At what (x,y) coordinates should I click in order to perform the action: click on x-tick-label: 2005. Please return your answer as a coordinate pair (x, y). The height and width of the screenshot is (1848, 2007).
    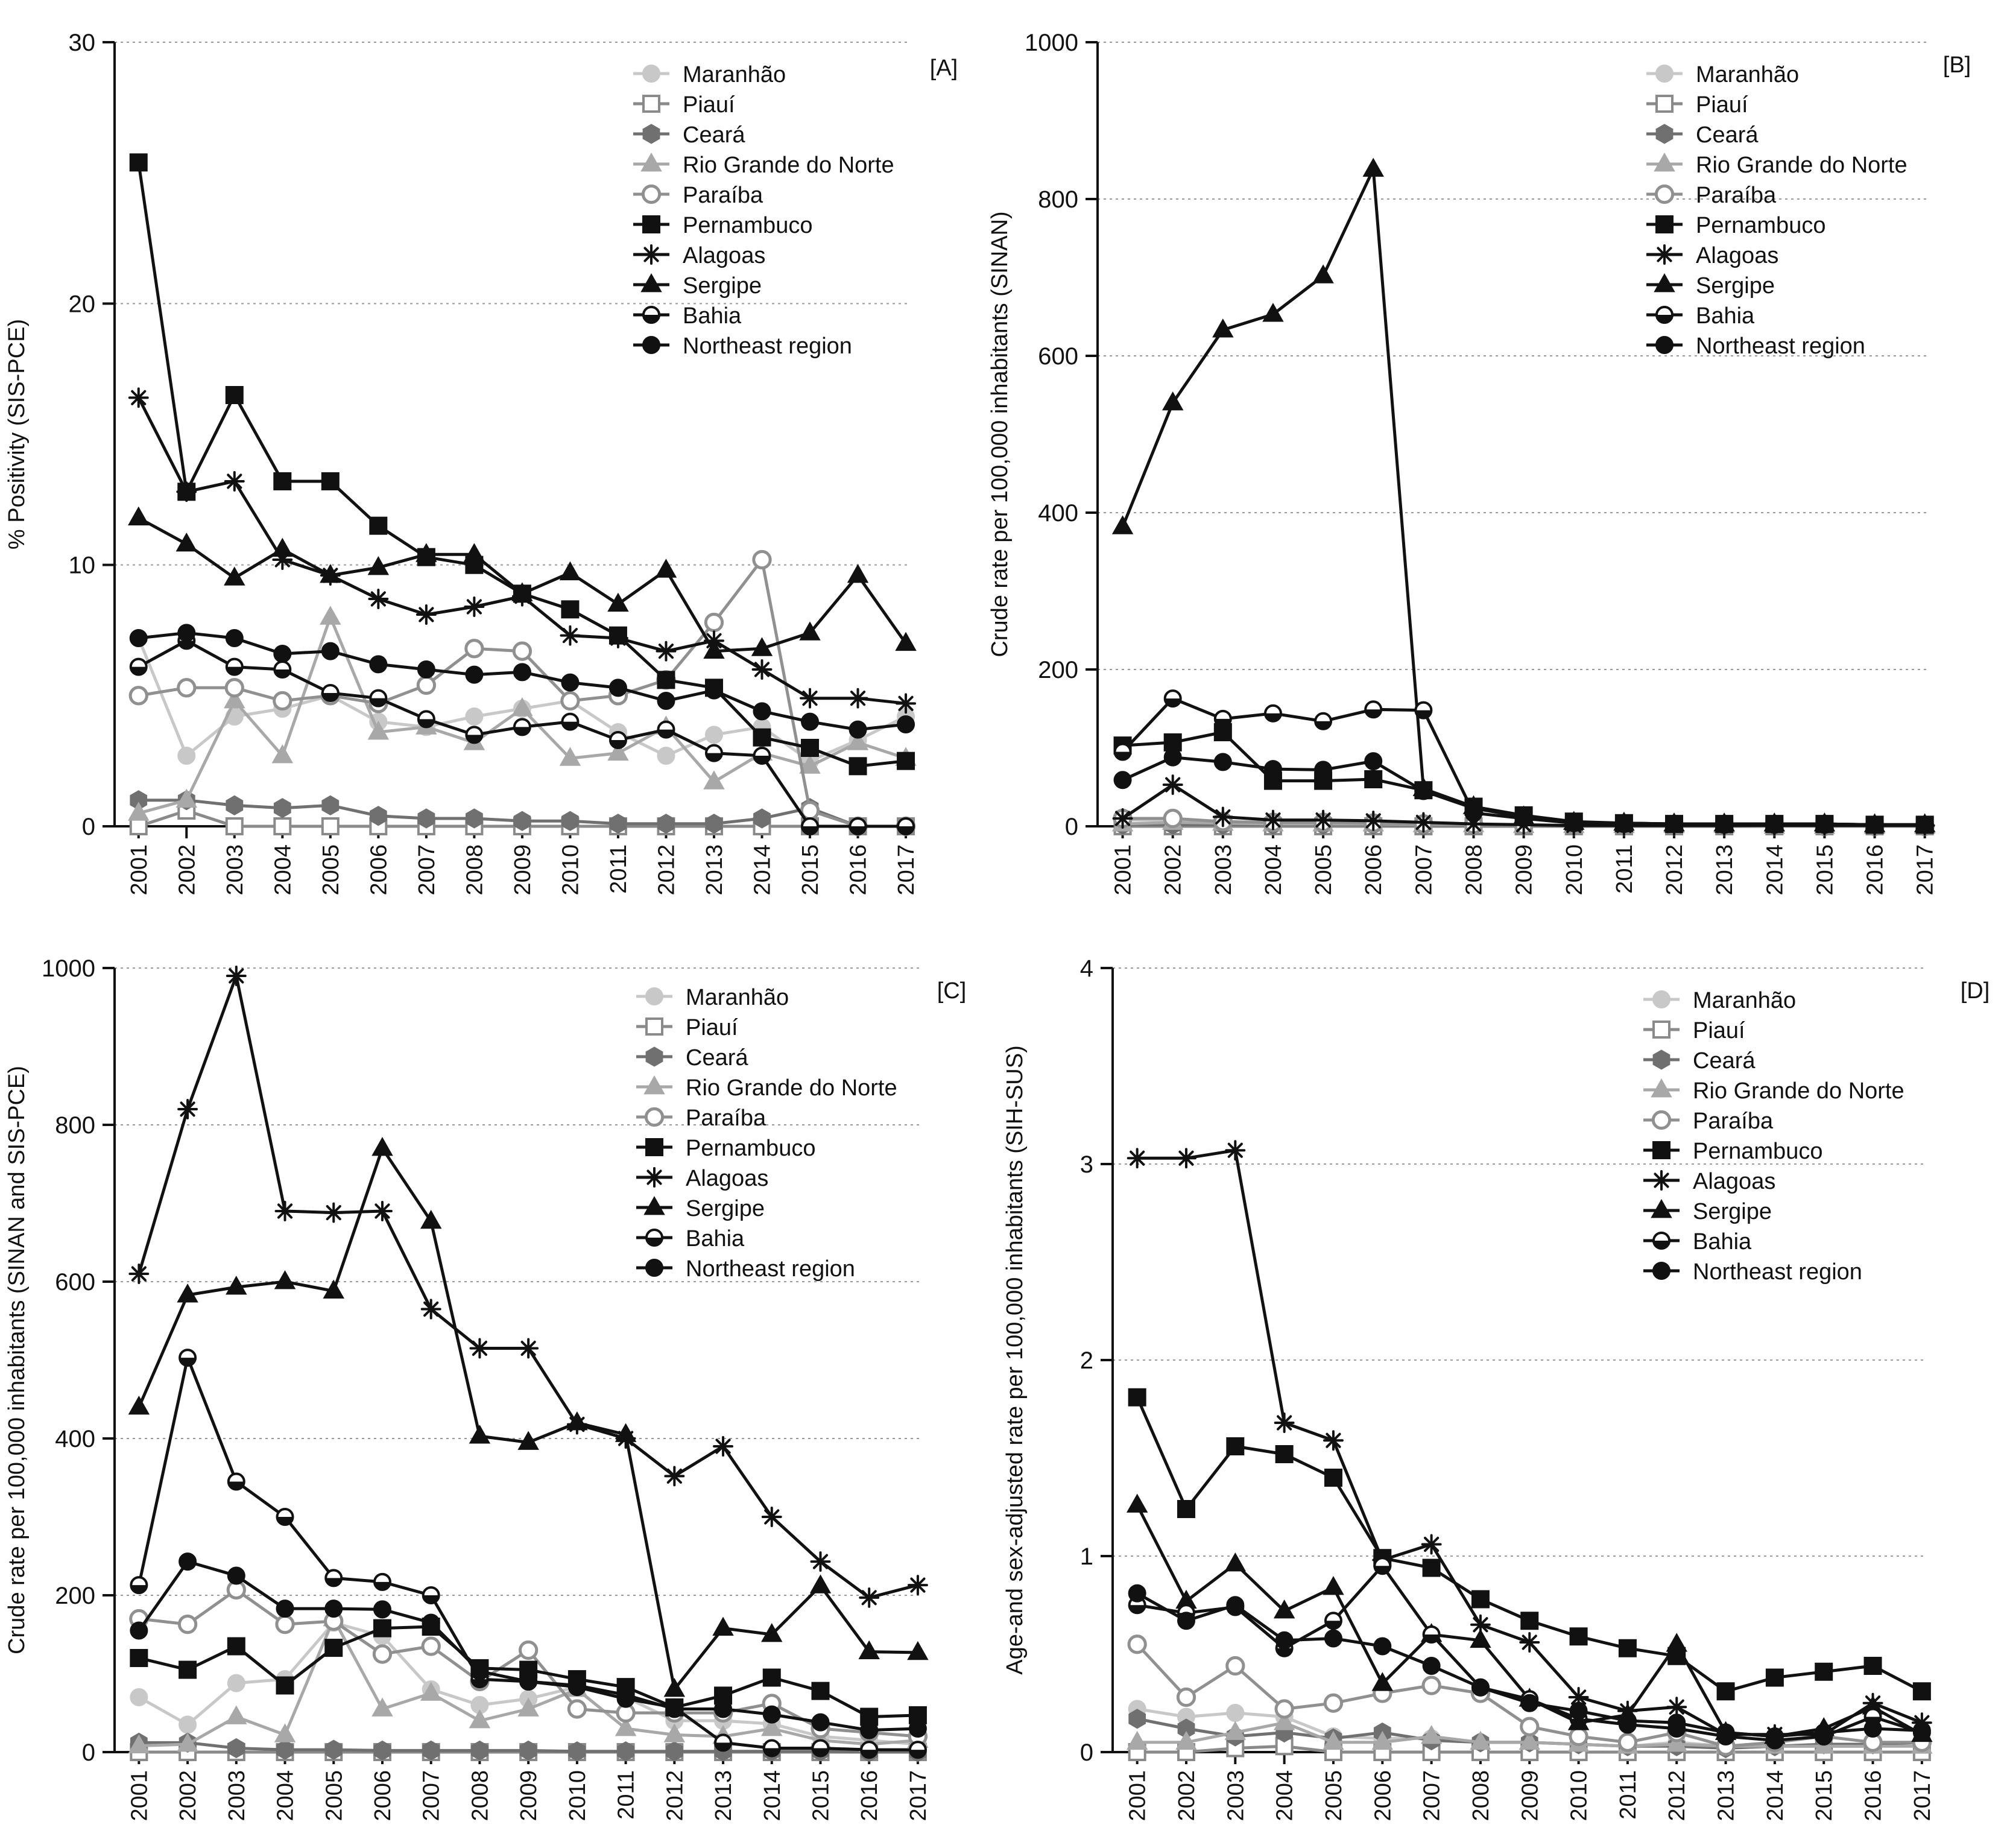
    Looking at the image, I should click on (1323, 870).